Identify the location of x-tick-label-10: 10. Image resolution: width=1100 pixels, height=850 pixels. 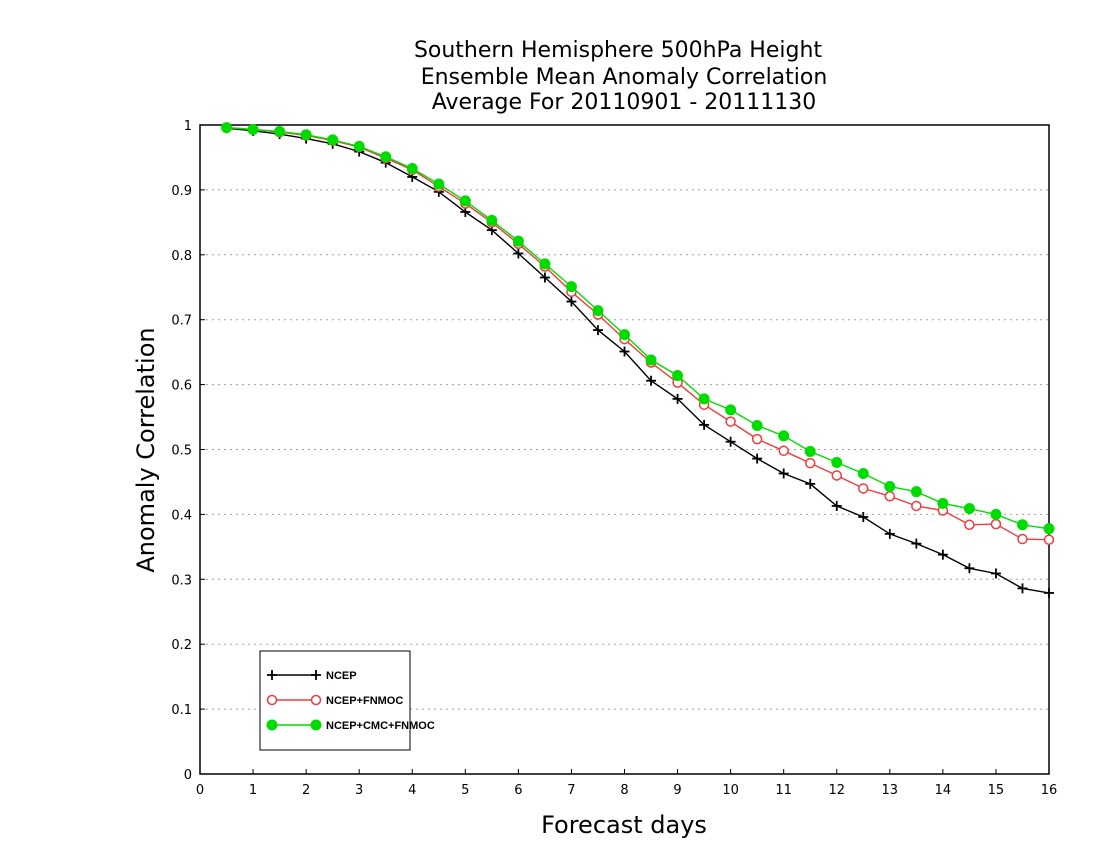
(730, 790).